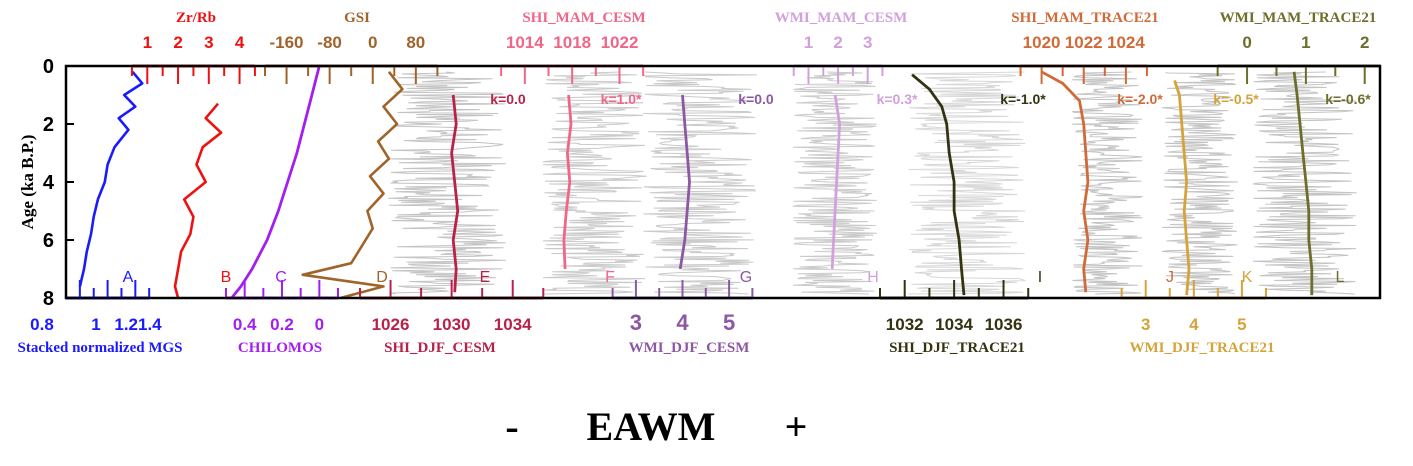 Image resolution: width=1413 pixels, height=466 pixels. Describe the element at coordinates (226, 277) in the screenshot. I see `panel-letter-B: B` at that location.